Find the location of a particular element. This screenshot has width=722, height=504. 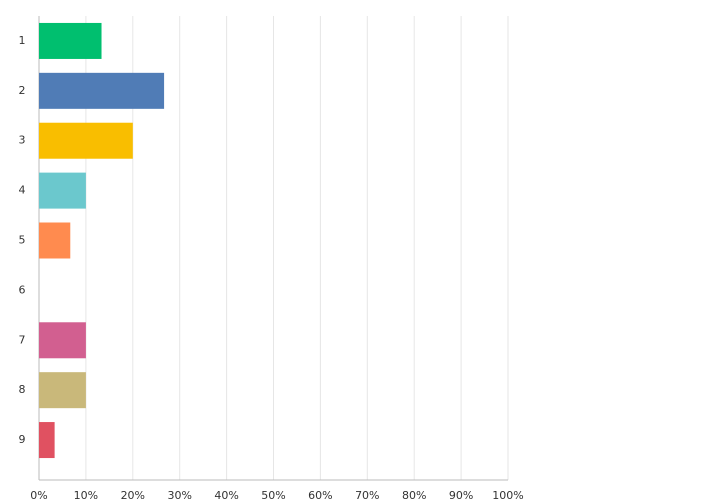

y-tick-label: 9 is located at coordinates (22, 439).